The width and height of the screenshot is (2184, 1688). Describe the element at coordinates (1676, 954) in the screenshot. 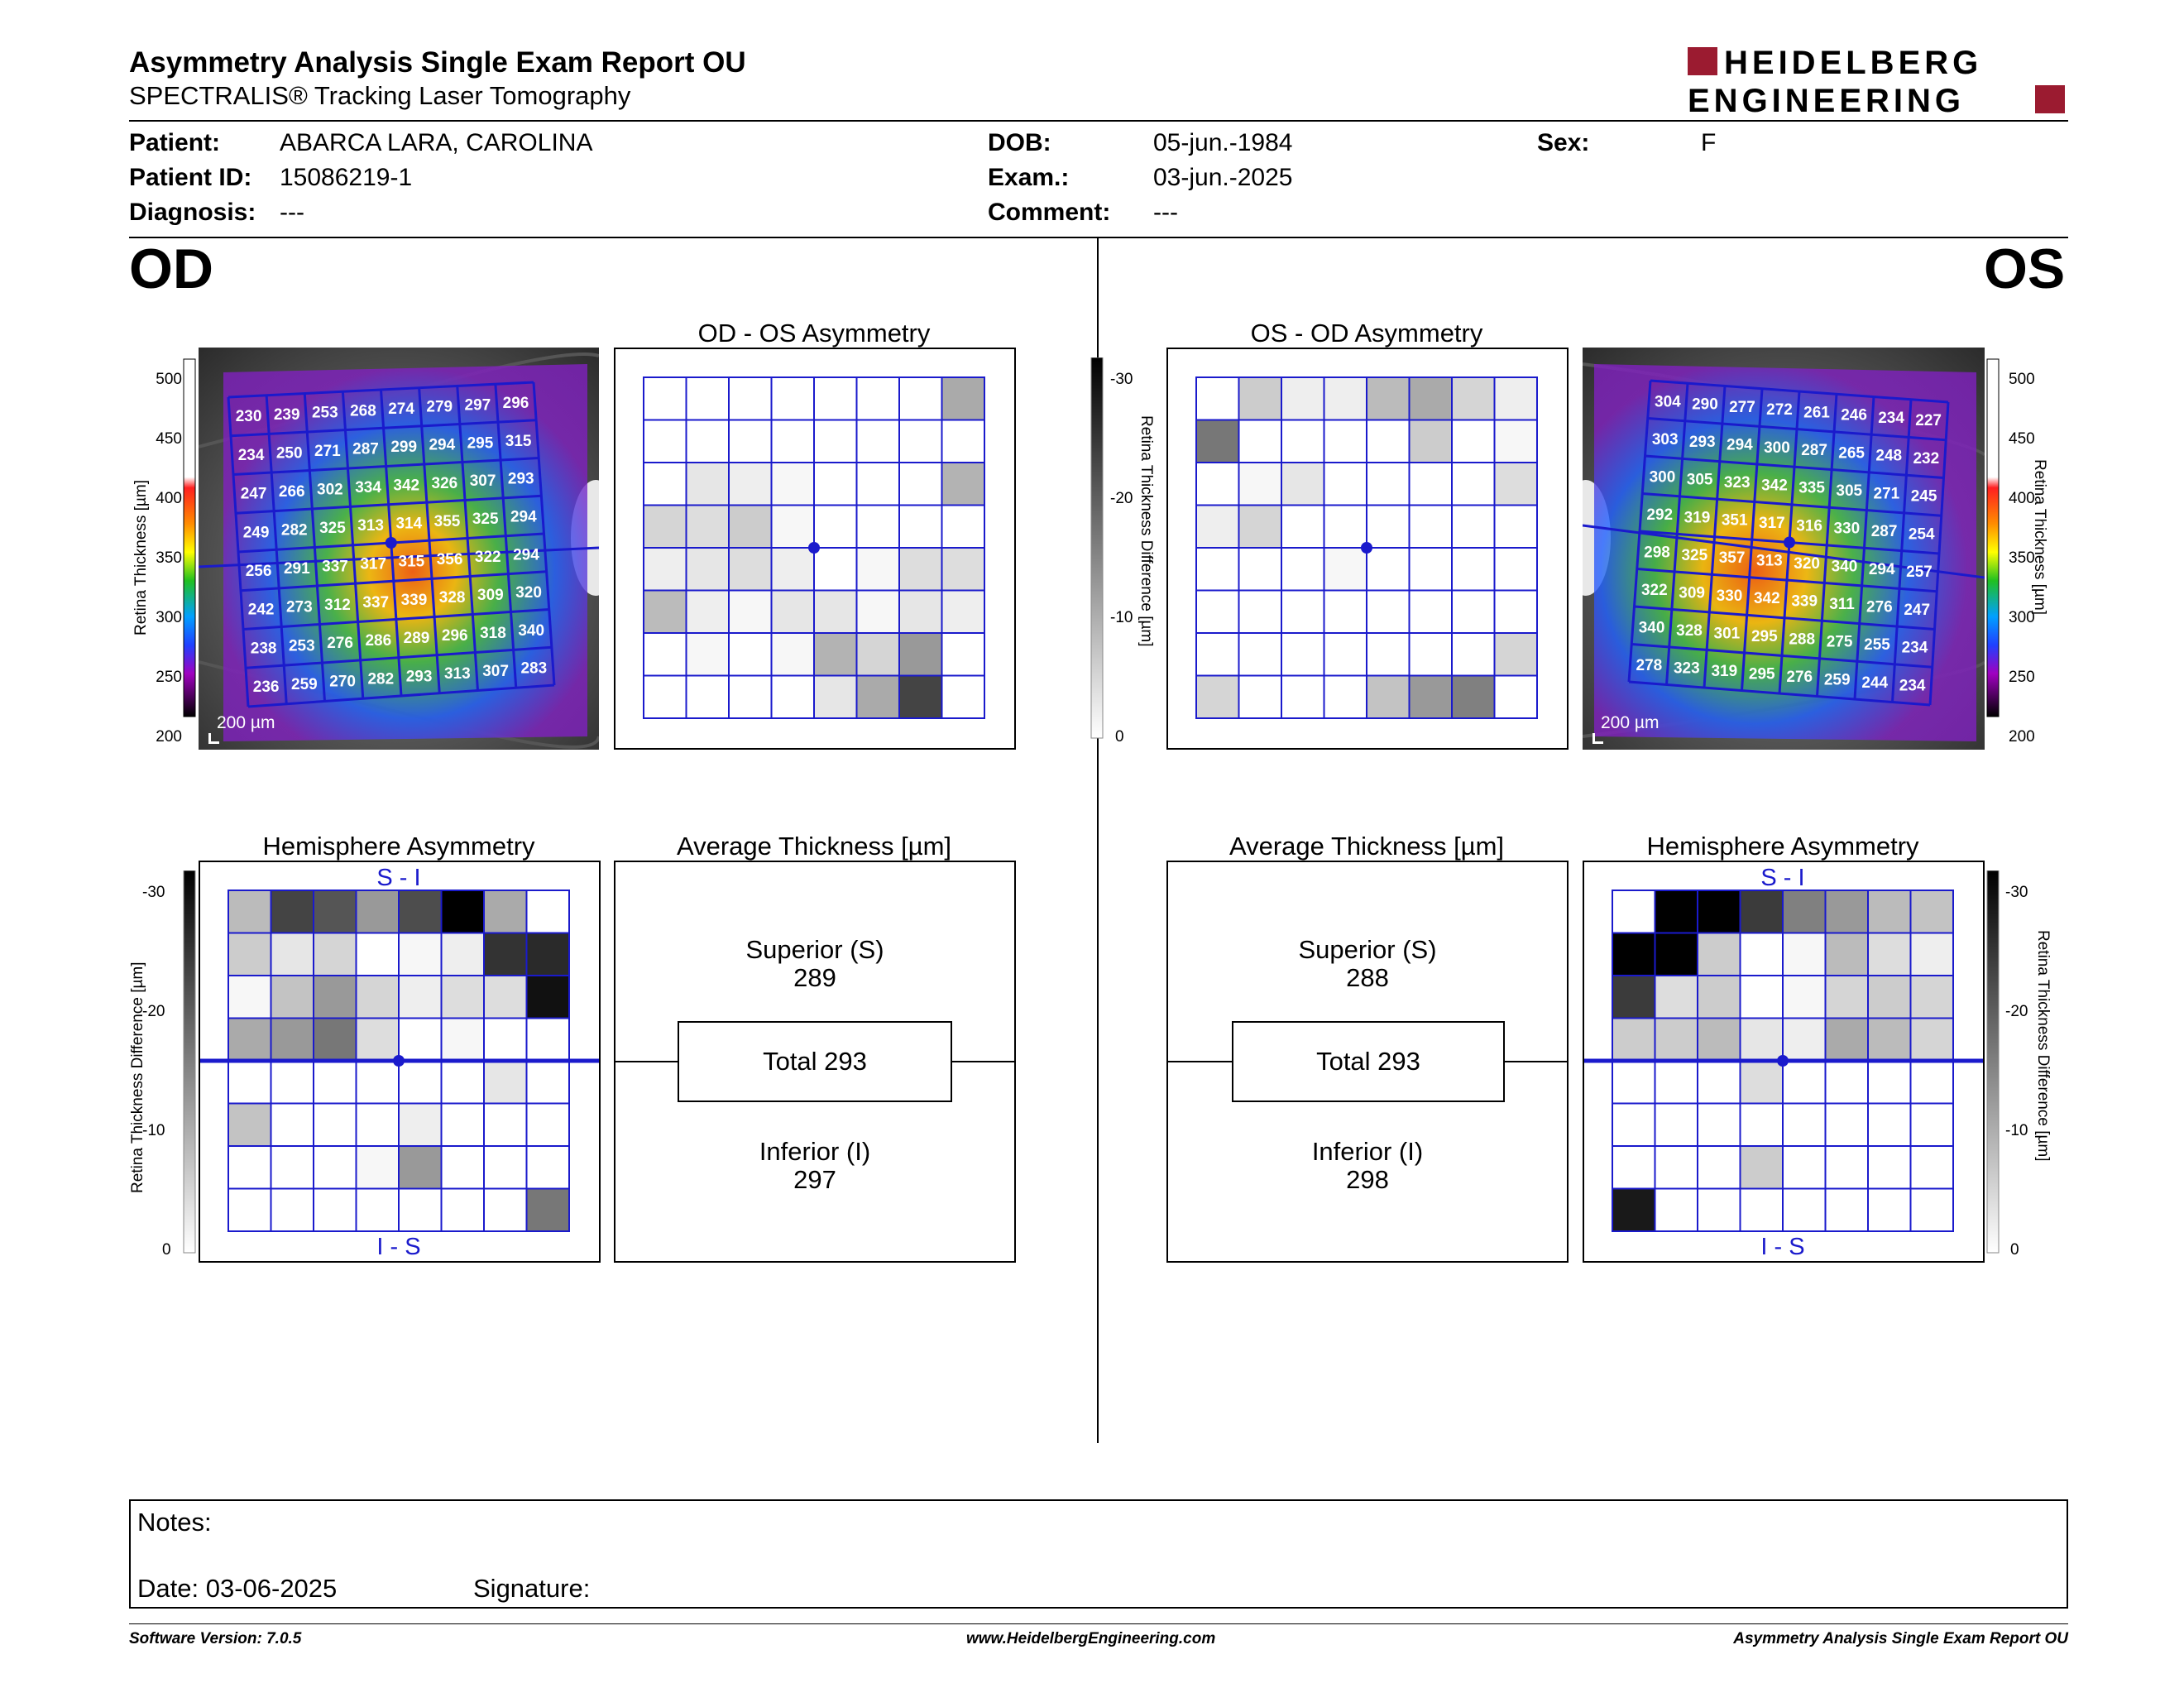

I see `os-diff-cell-r1-c1` at that location.